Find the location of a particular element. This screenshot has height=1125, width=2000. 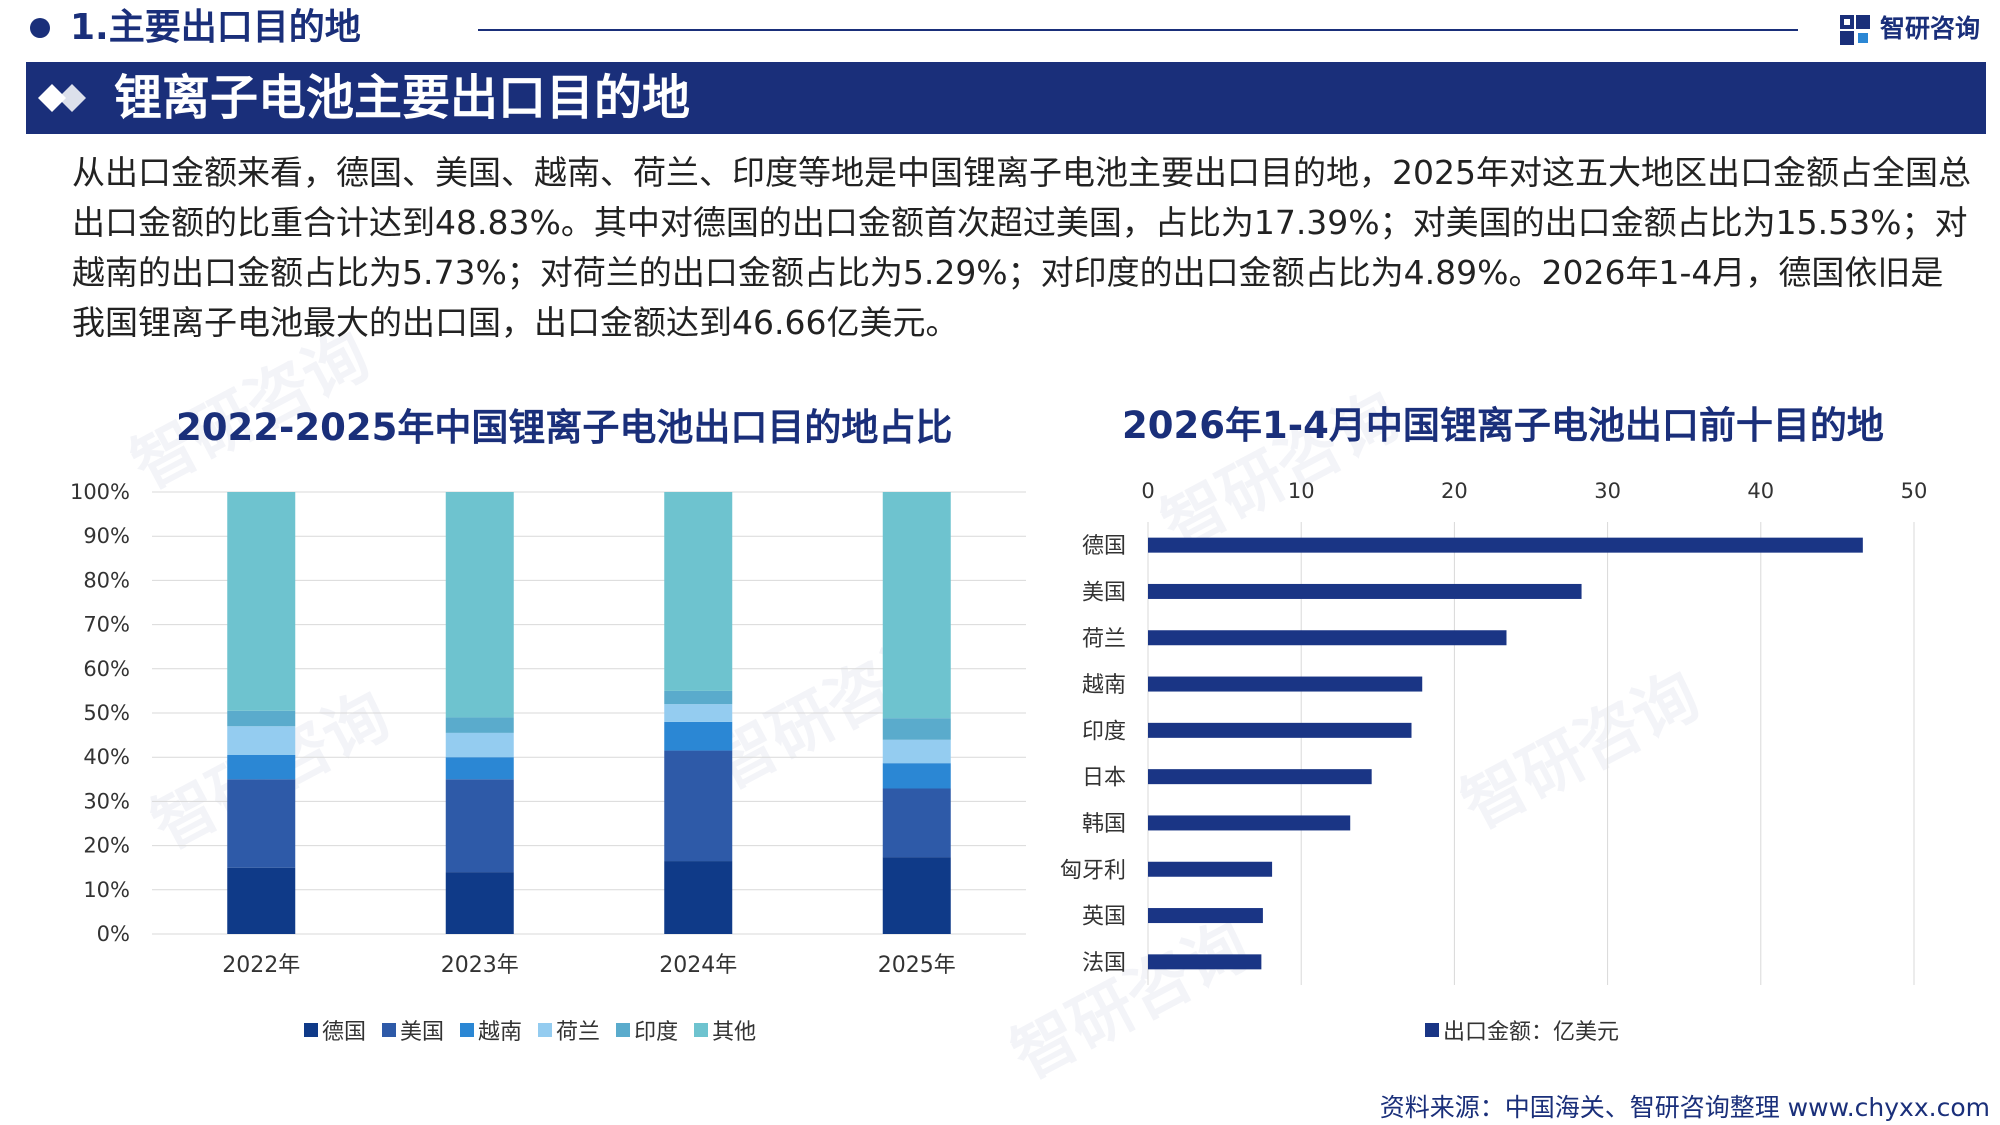

bullet-dot-icon is located at coordinates (40, 28).